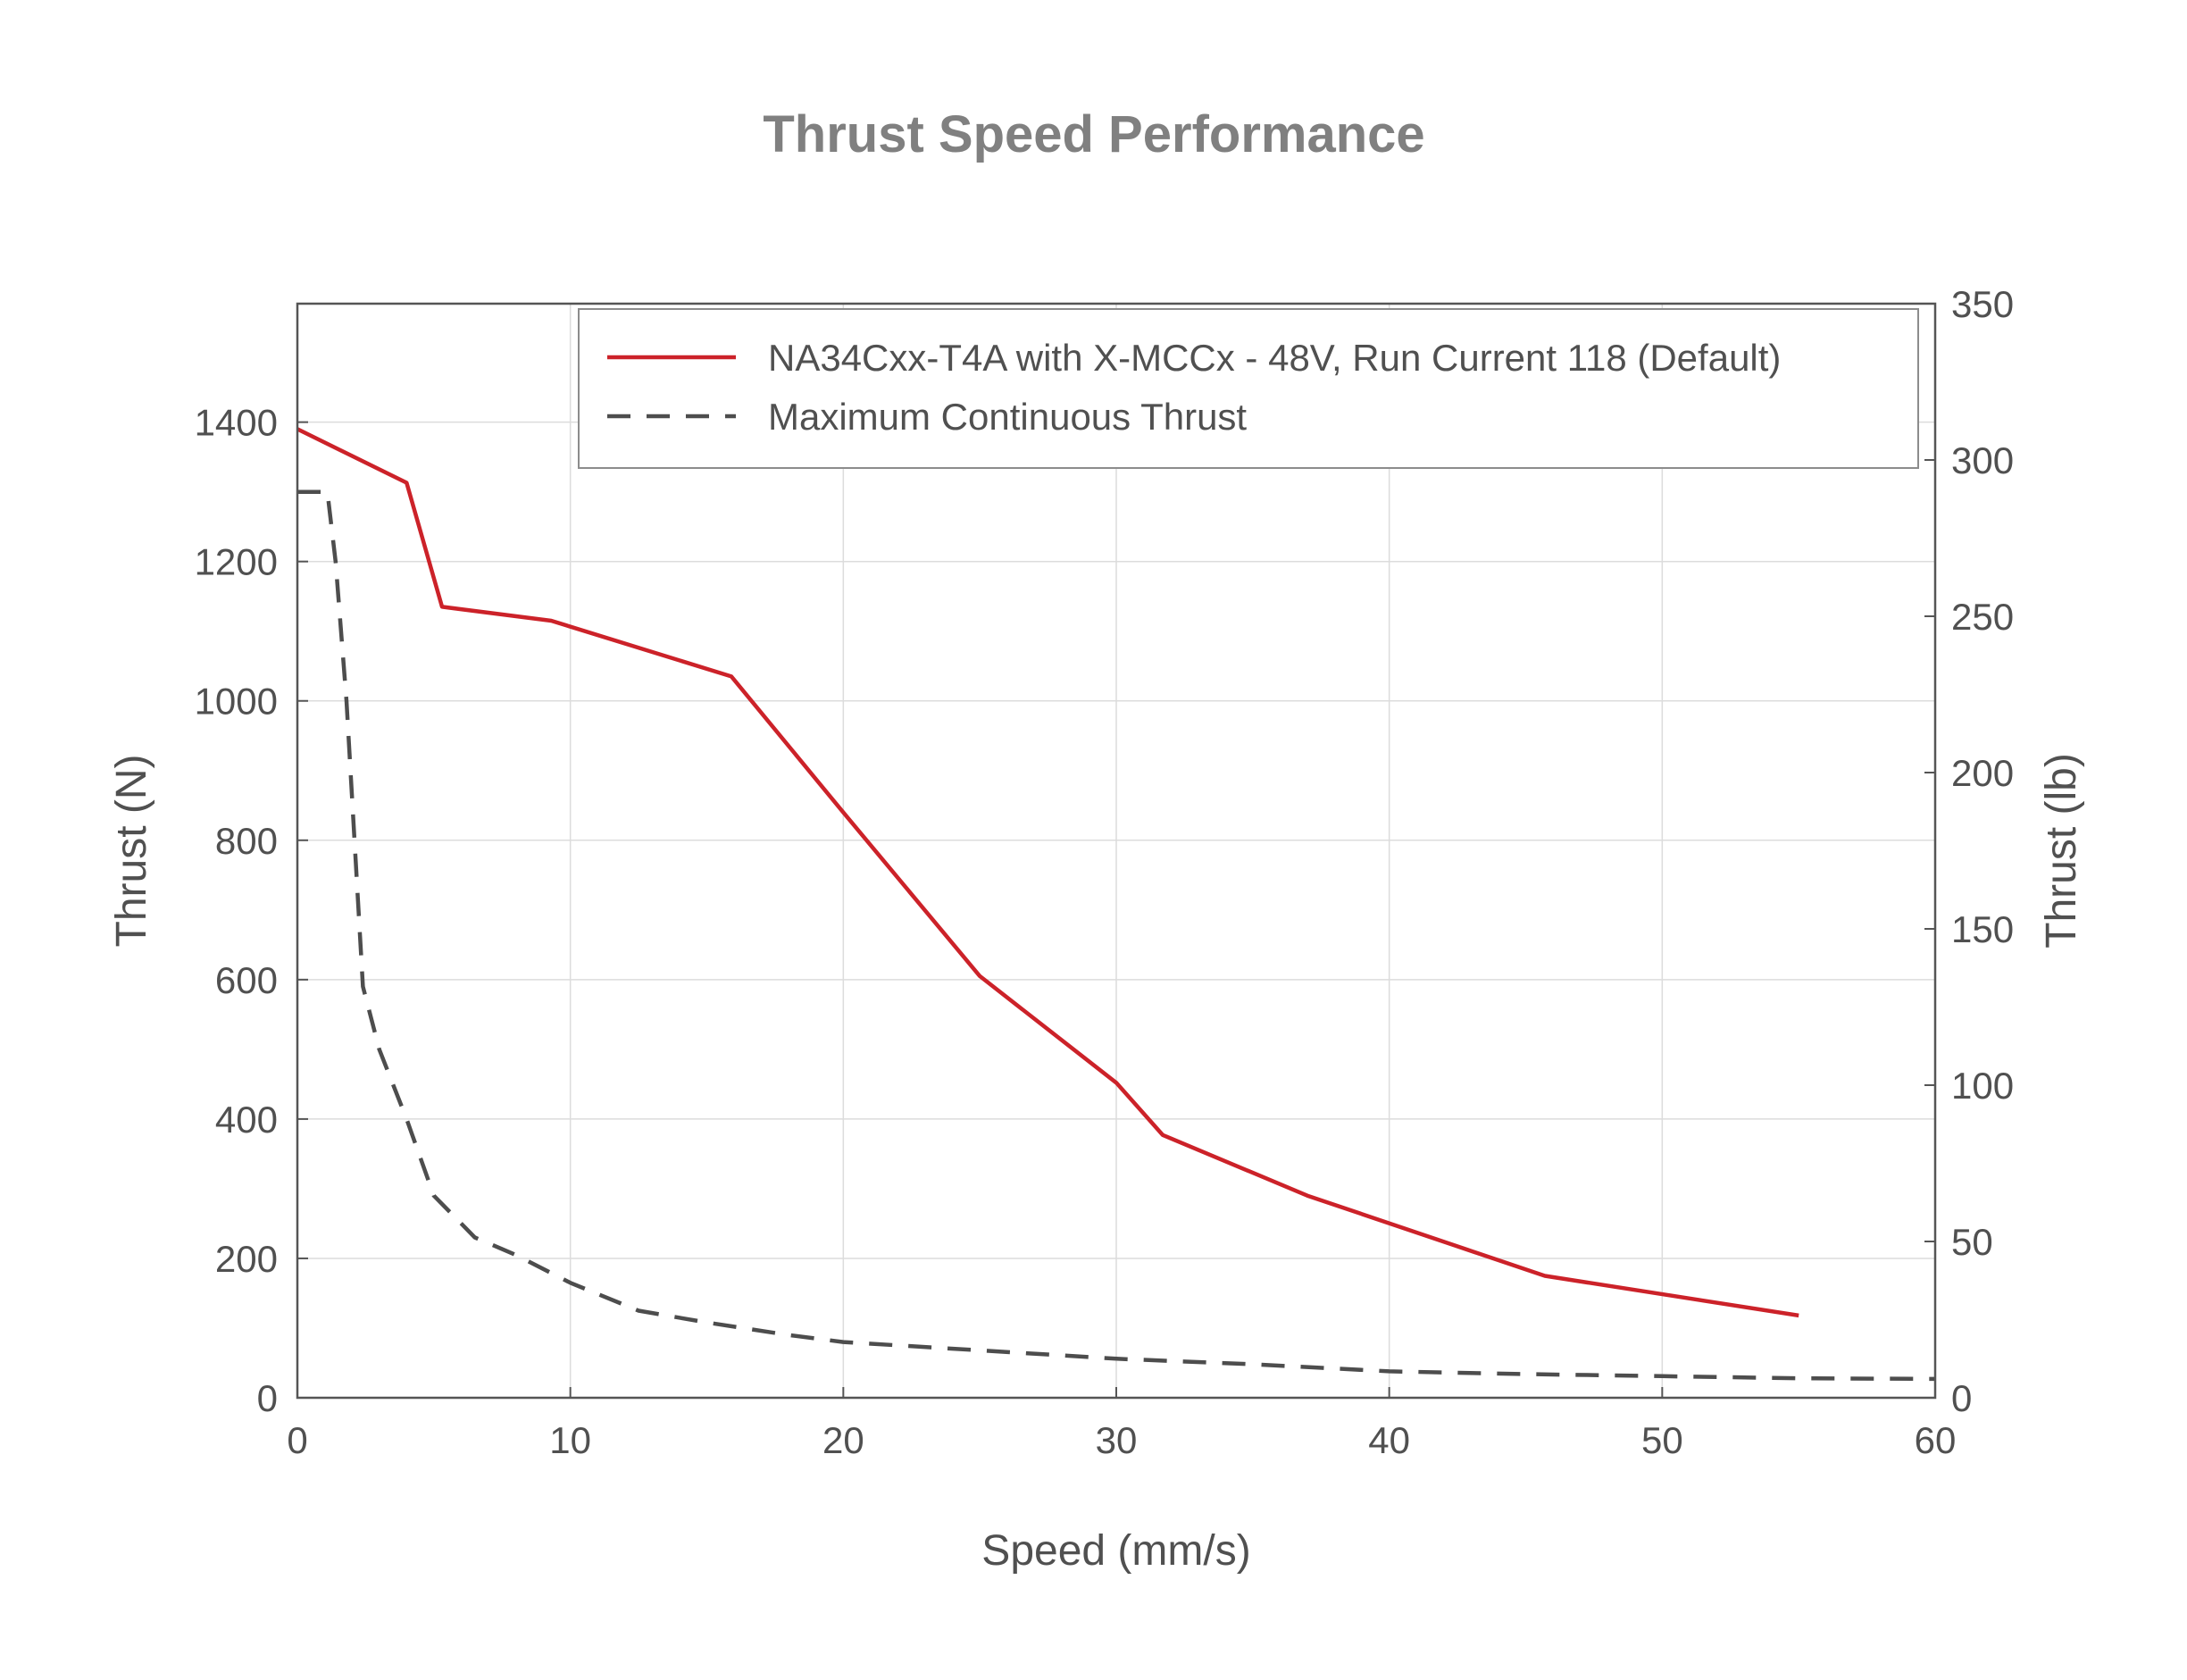 Image resolution: width=2187 pixels, height=1680 pixels. Describe the element at coordinates (1982, 773) in the screenshot. I see `y2-tick-label: 200` at that location.